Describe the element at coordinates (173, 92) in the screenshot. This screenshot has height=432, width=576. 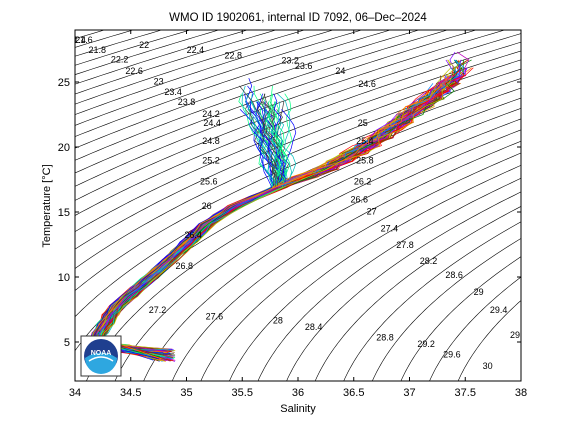
I see `density-contour-label: 23.4` at that location.